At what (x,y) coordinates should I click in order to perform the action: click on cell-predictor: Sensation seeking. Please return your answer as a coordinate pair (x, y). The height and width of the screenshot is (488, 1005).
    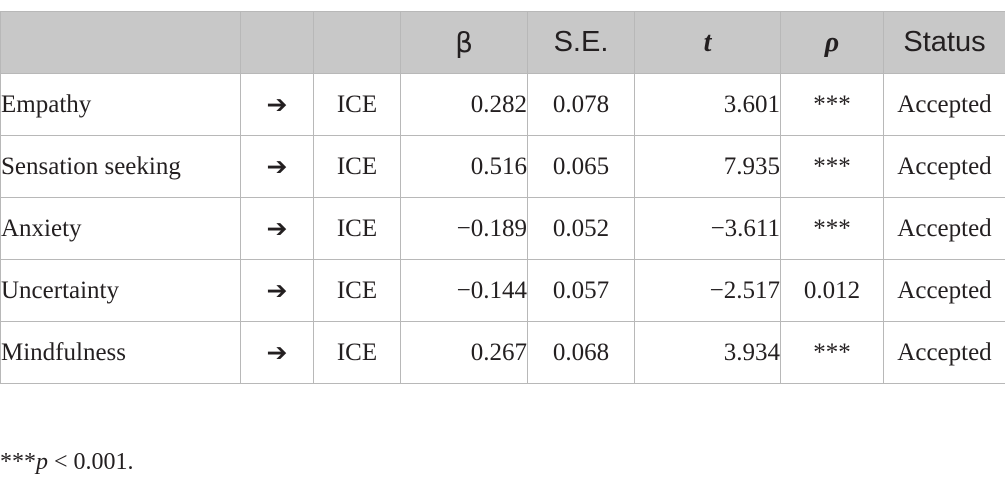
    Looking at the image, I should click on (120, 166).